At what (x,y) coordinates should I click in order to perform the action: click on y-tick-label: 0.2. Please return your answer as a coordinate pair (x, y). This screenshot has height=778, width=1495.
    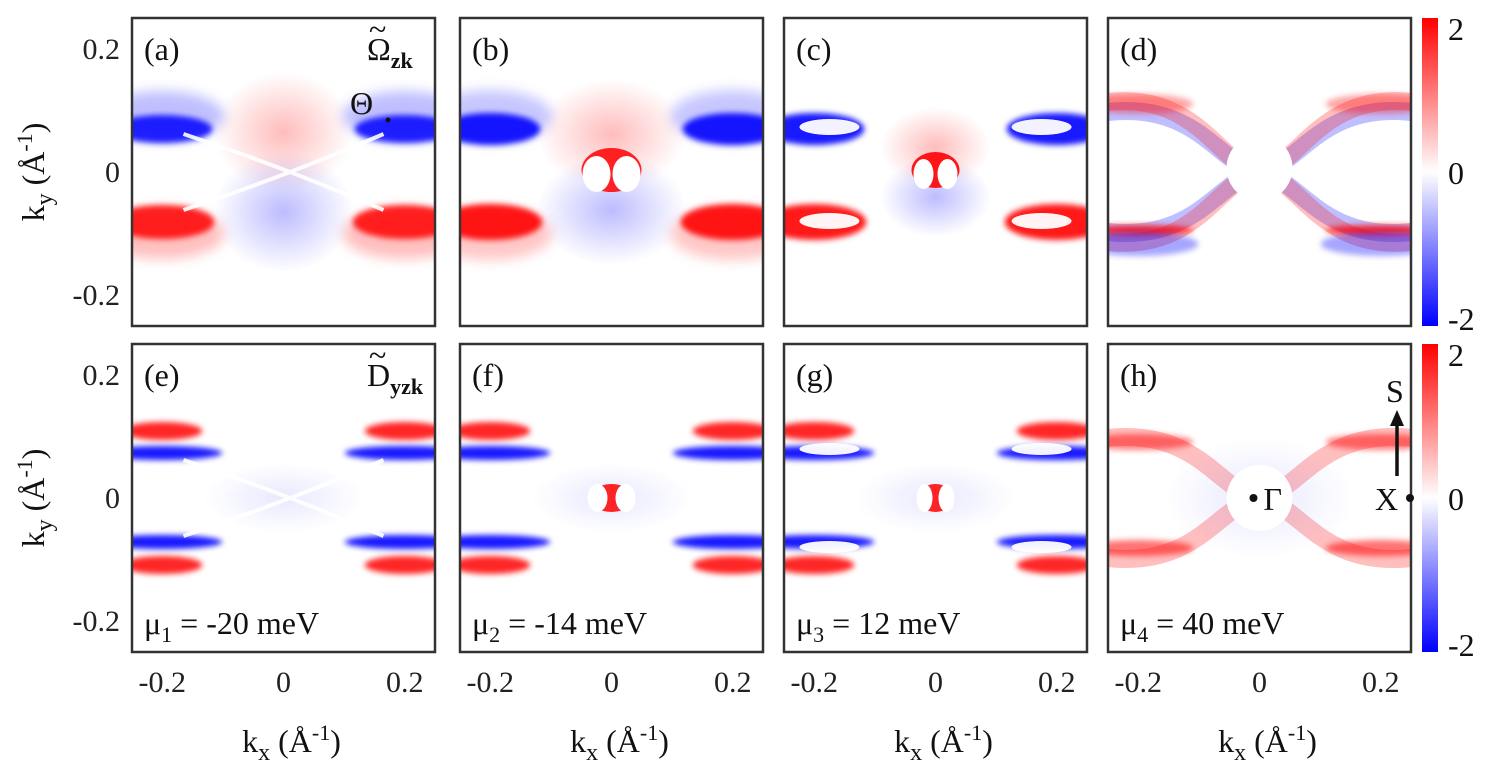
    Looking at the image, I should click on (102, 49).